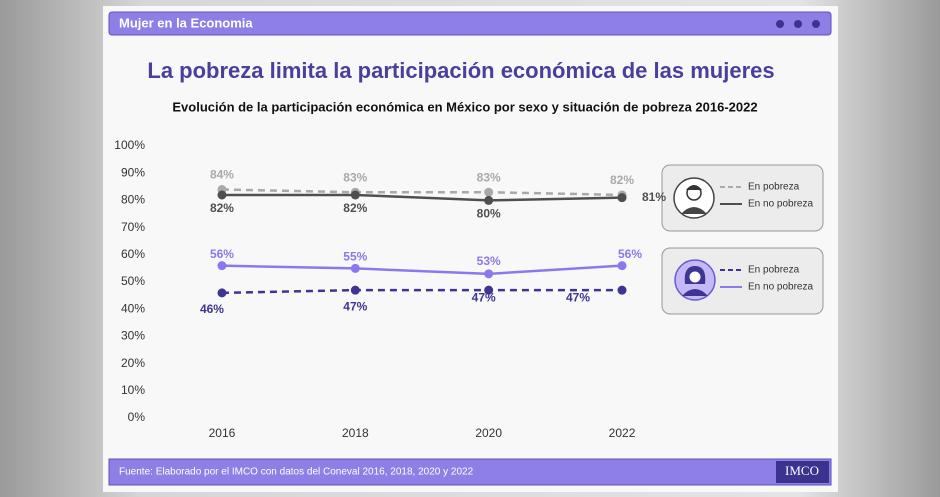 This screenshot has width=940, height=497. I want to click on y-tick-label: 30%, so click(133, 336).